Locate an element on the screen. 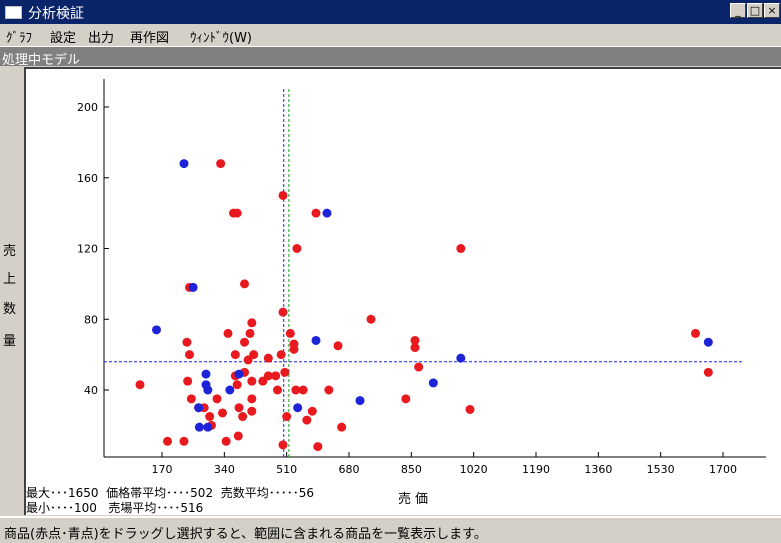 The height and width of the screenshot is (543, 781). maximize-button: □ is located at coordinates (755, 10).